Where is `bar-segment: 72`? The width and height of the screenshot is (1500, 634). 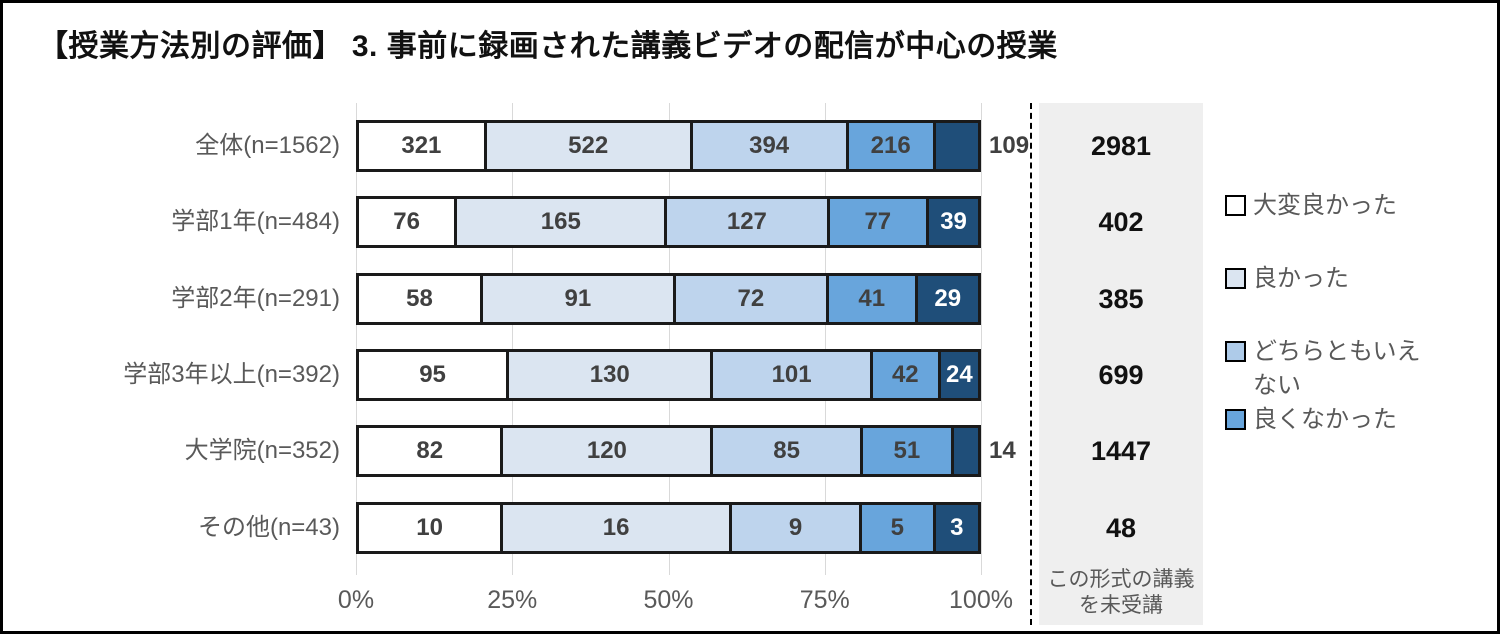 bar-segment: 72 is located at coordinates (750, 298).